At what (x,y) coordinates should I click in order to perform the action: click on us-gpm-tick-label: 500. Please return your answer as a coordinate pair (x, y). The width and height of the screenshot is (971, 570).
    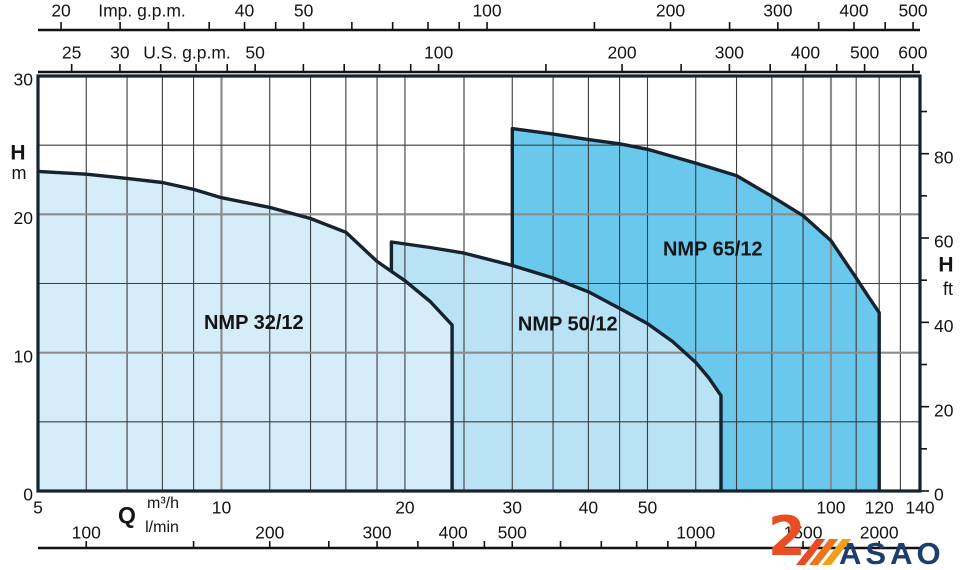
    Looking at the image, I should click on (864, 53).